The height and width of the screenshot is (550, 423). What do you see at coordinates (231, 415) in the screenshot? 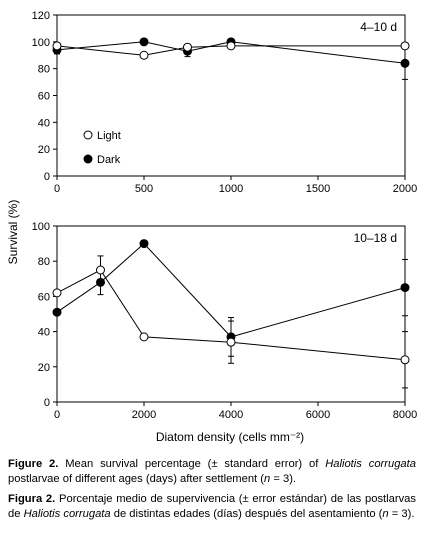
I see `bottom-x-tick-label: 4000` at bounding box center [231, 415].